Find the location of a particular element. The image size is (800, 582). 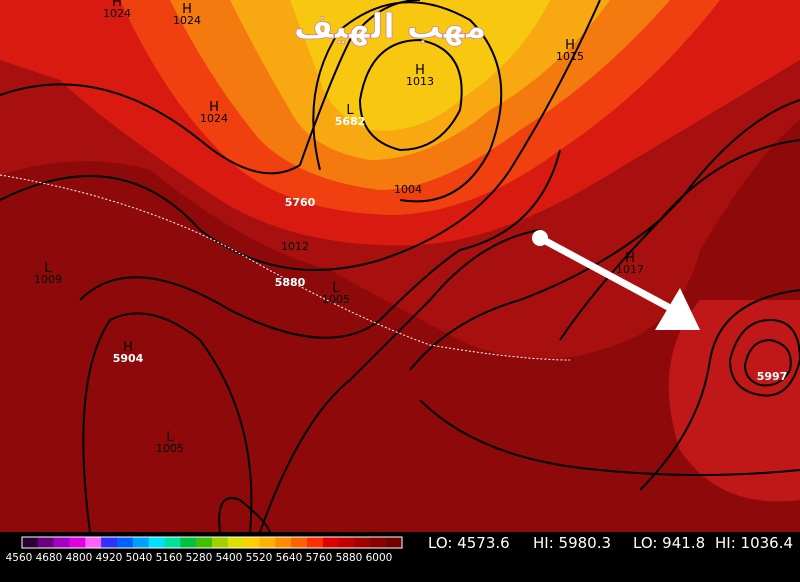

pressure-value: 1004 is located at coordinates (408, 189).